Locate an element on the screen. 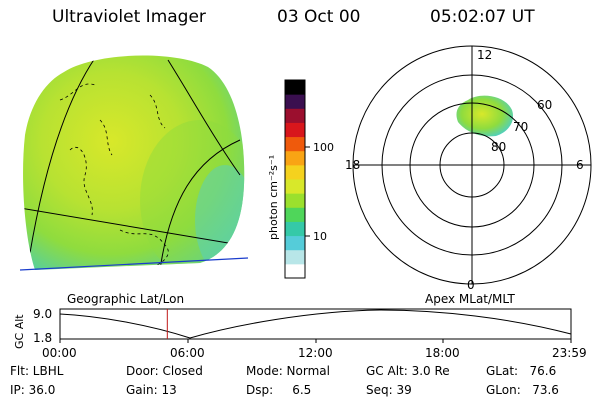 The width and height of the screenshot is (600, 400). time-label: 05:02:07 UT is located at coordinates (482, 17).